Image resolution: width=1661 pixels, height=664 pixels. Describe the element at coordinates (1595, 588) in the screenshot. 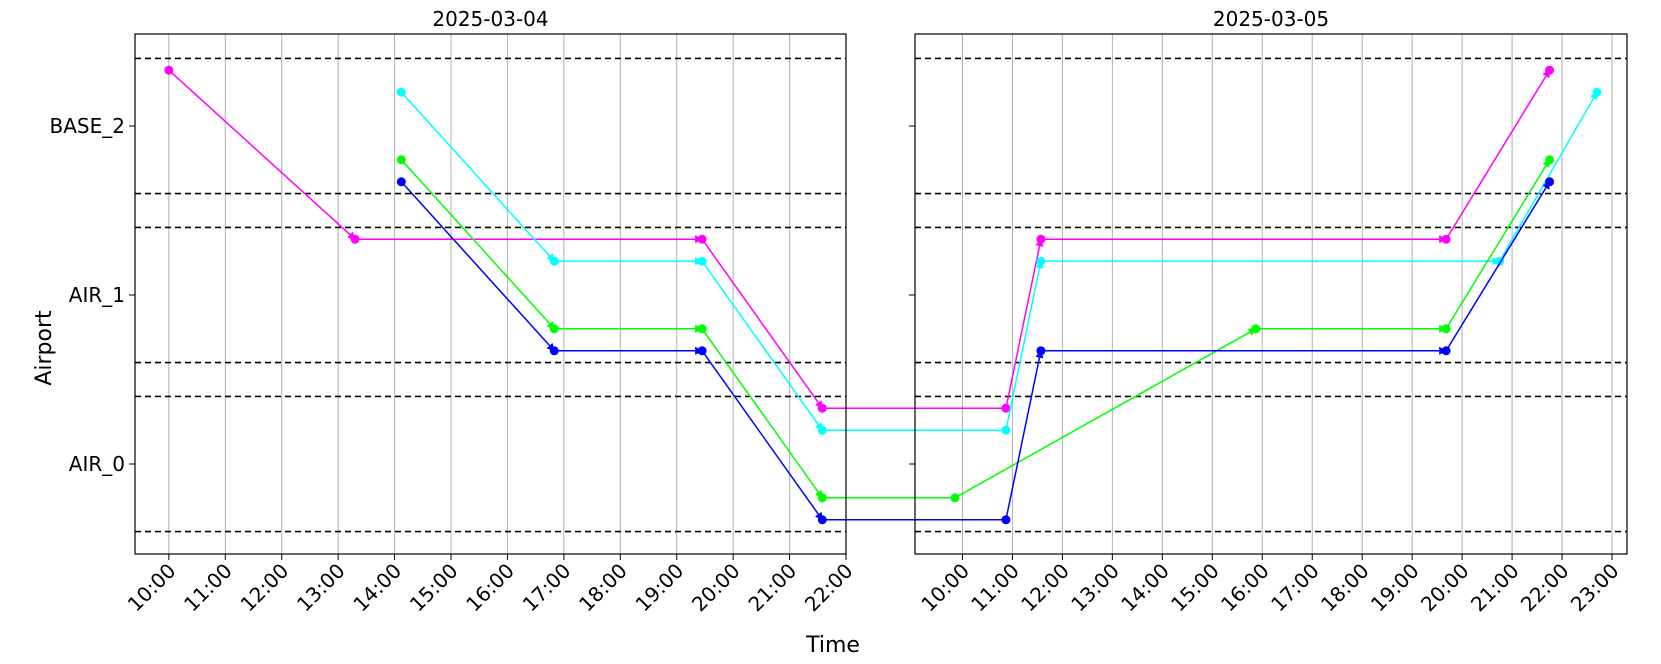

I see `x-tick-label: 23:00` at that location.